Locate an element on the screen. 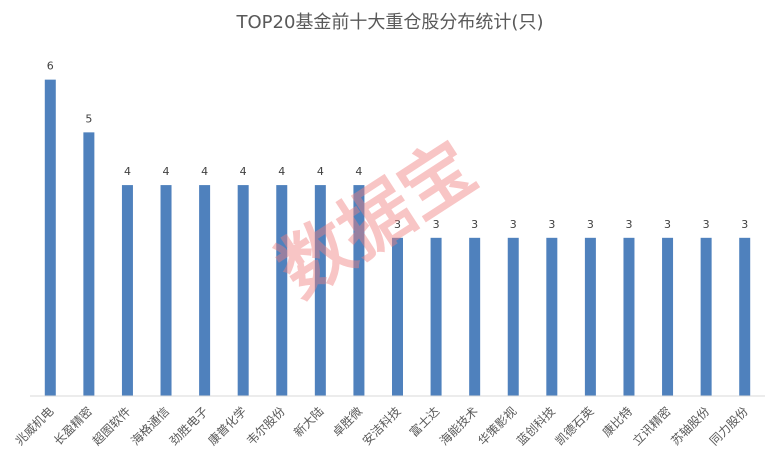 The height and width of the screenshot is (466, 780). tick-label-14: 蓝创科技 is located at coordinates (536, 426).